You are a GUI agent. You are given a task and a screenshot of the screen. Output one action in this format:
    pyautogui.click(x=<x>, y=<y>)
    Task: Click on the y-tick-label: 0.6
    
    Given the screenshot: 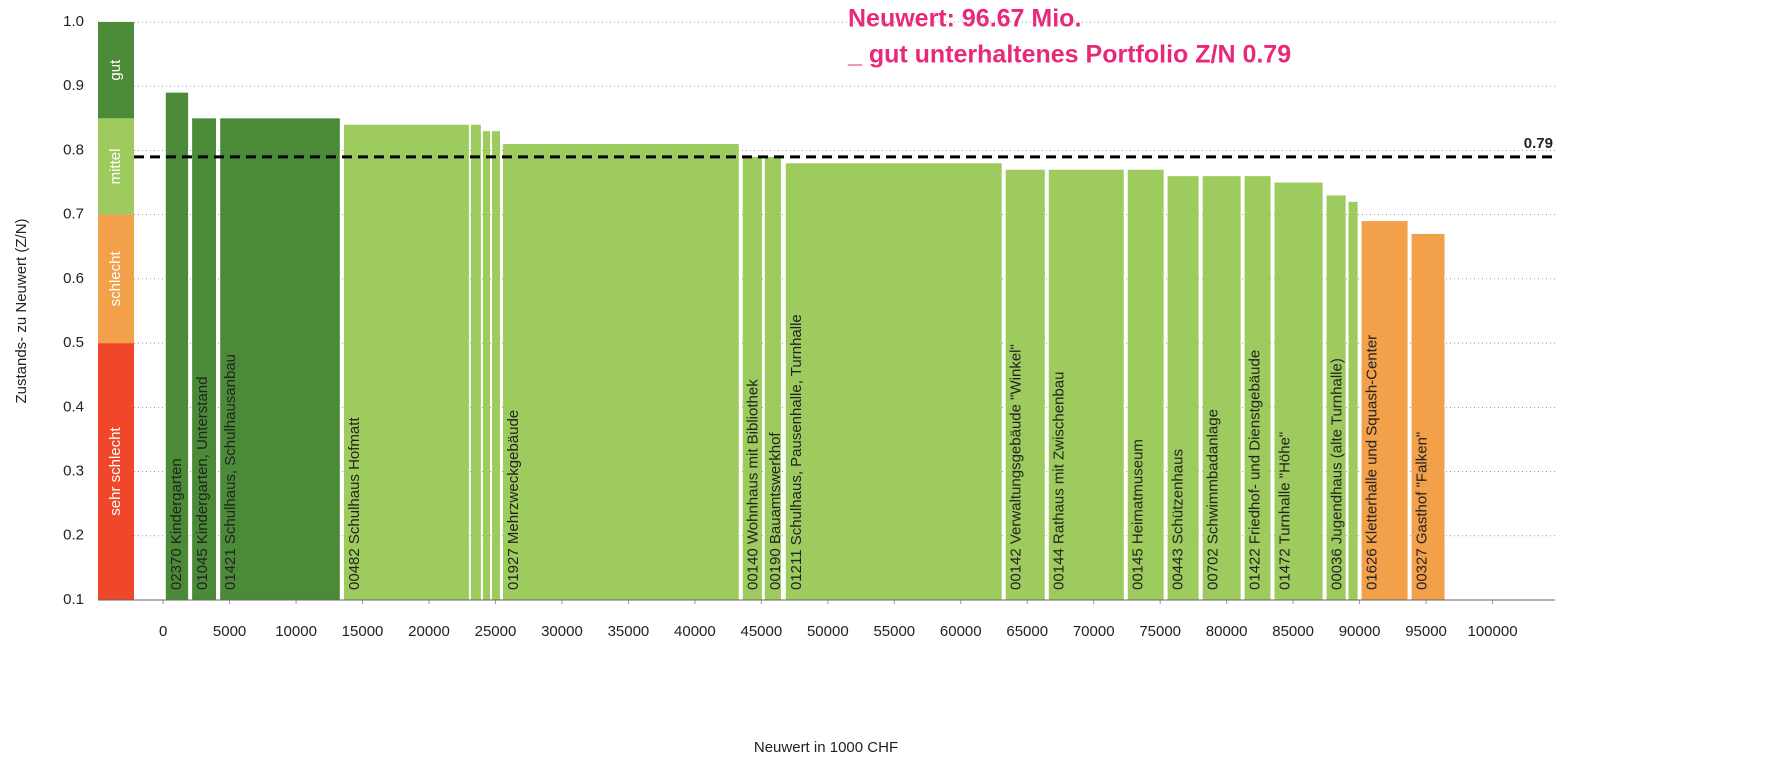 What is the action you would take?
    pyautogui.click(x=73, y=278)
    